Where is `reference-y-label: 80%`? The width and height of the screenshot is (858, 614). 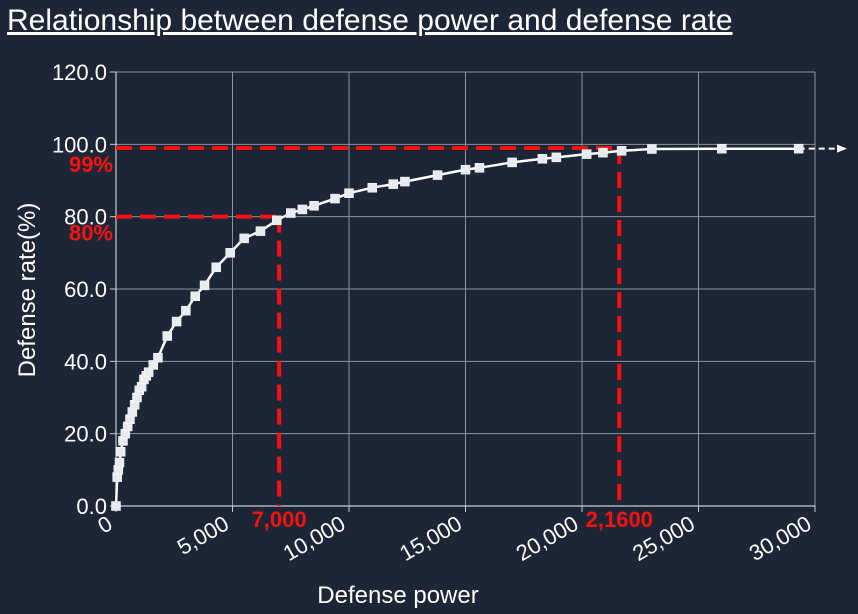
reference-y-label: 80% is located at coordinates (91, 233).